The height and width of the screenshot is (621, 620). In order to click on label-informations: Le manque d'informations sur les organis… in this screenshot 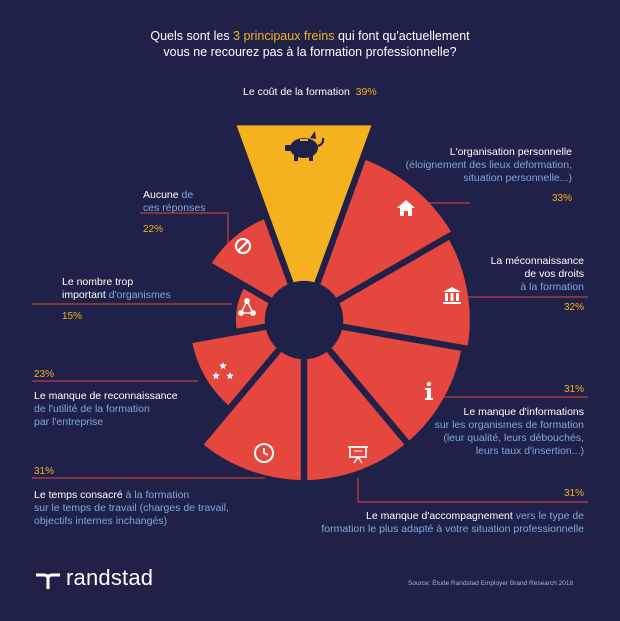, I will do `click(509, 431)`.